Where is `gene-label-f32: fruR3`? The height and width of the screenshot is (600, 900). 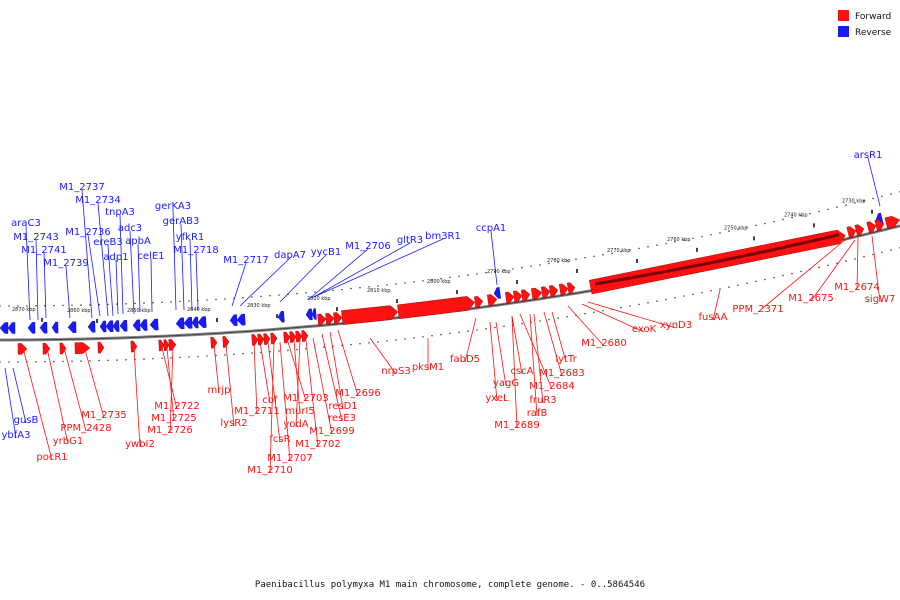
gene-label-f32: fruR3 is located at coordinates (542, 400).